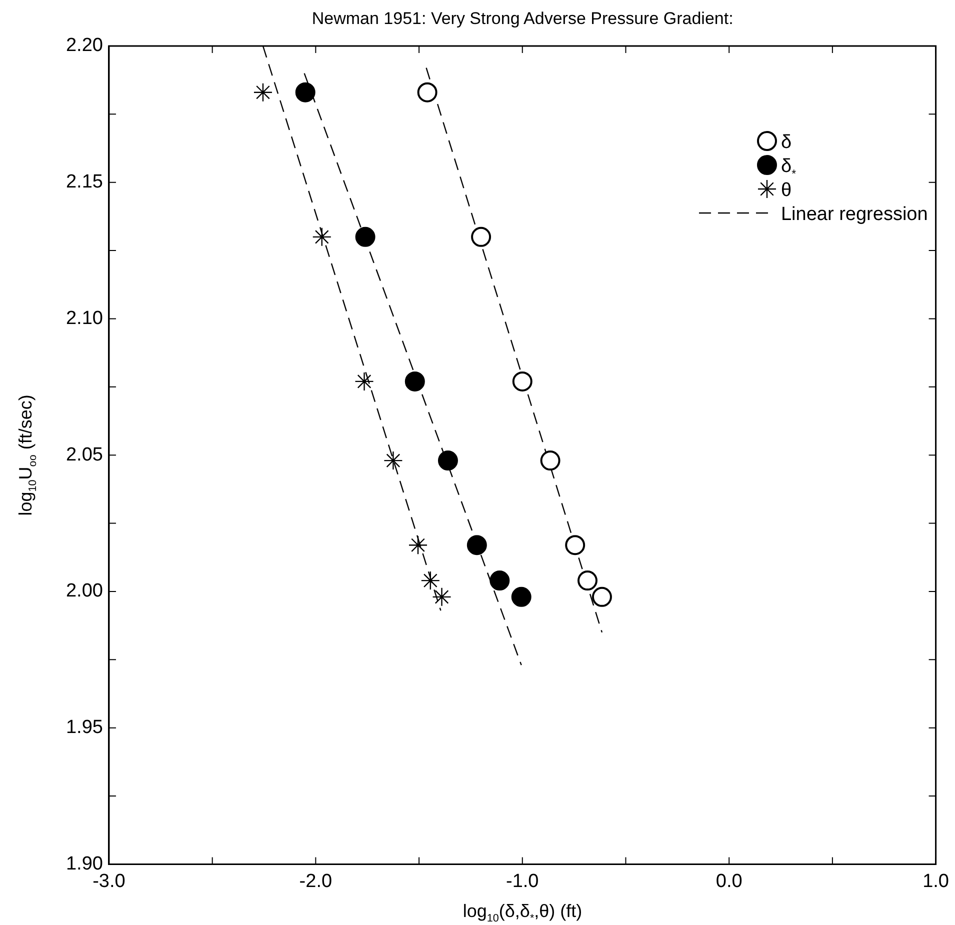 Image resolution: width=955 pixels, height=925 pixels. What do you see at coordinates (786, 190) in the screenshot?
I see `legend-label: θ` at bounding box center [786, 190].